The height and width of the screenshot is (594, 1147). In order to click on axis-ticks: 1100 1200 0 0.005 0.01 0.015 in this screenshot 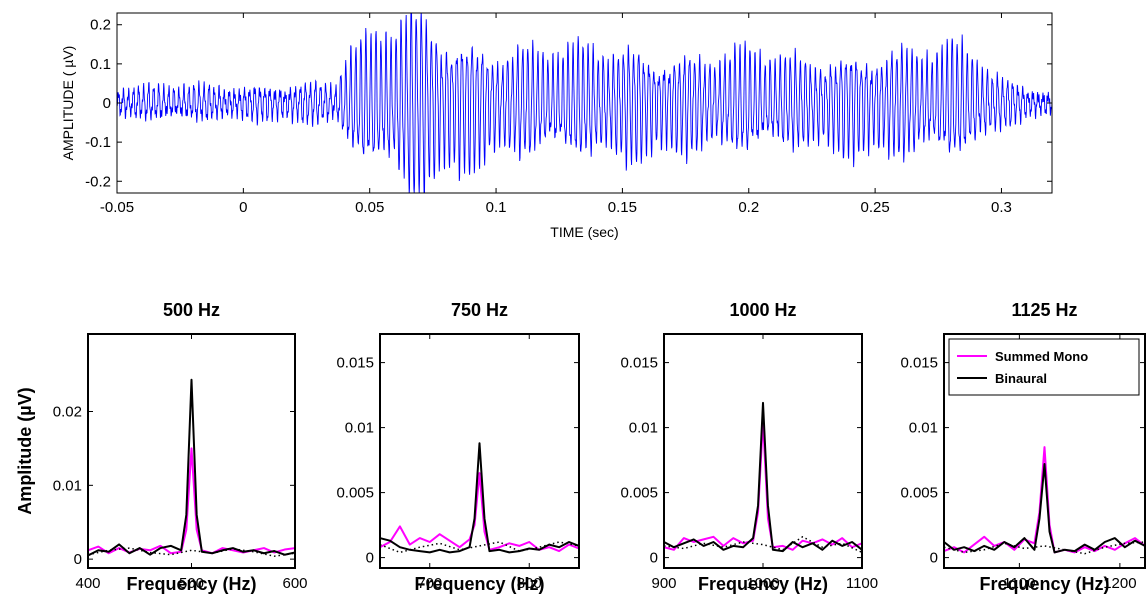, I will do `click(1022, 463)`.